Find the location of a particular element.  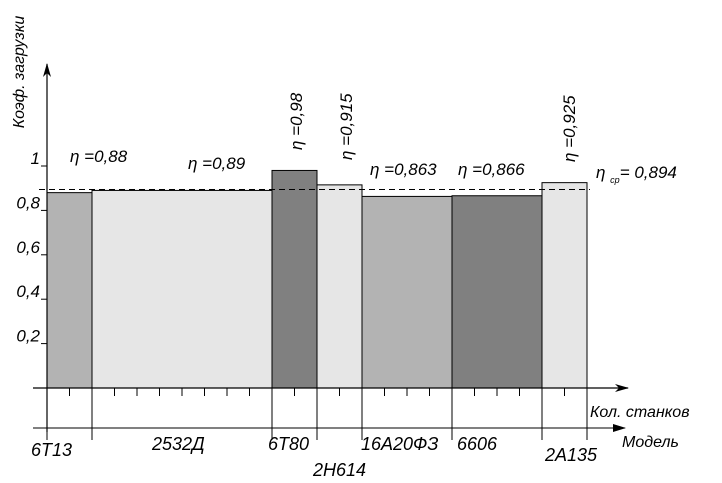

y-axis-title: Коэф. загрузки is located at coordinates (19, 72).